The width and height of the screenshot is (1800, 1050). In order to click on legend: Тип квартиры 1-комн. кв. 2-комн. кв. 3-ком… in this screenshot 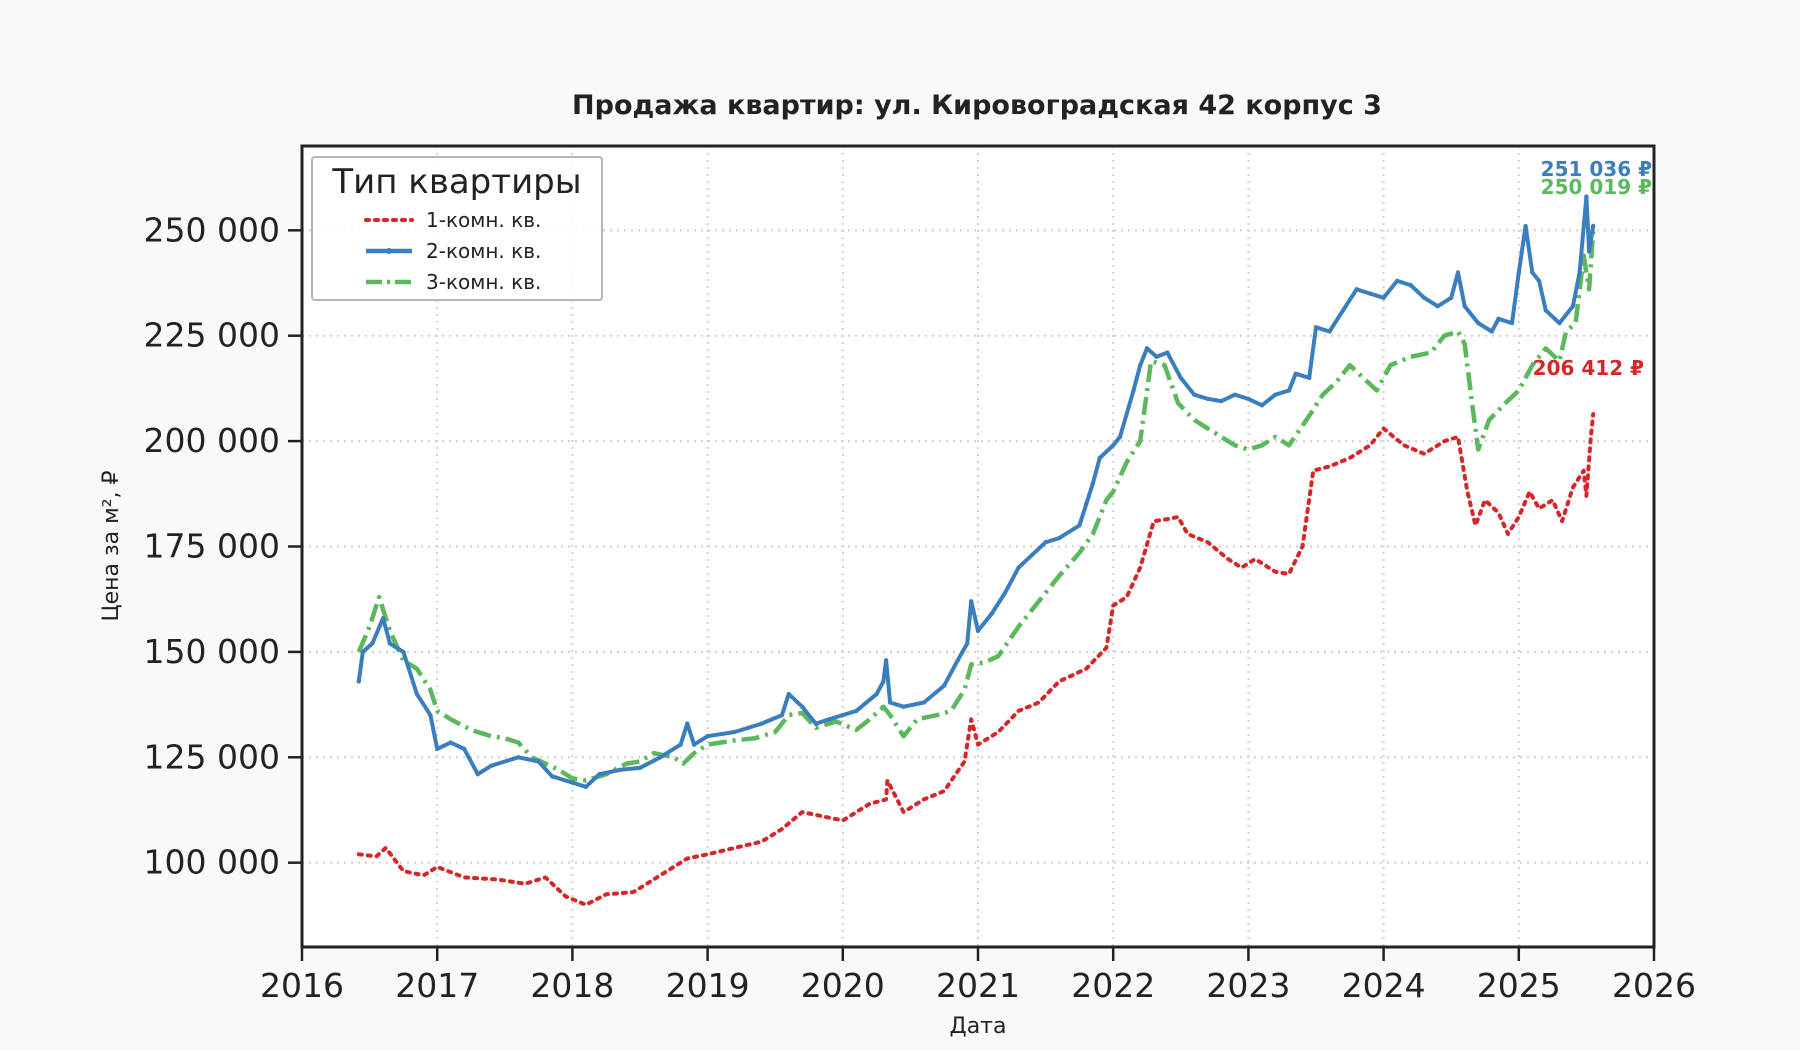, I will do `click(457, 228)`.